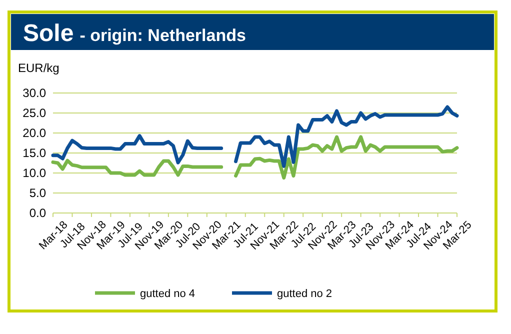 This screenshot has height=334, width=511. Describe the element at coordinates (304, 294) in the screenshot. I see `legend-label: gutted no 2` at that location.